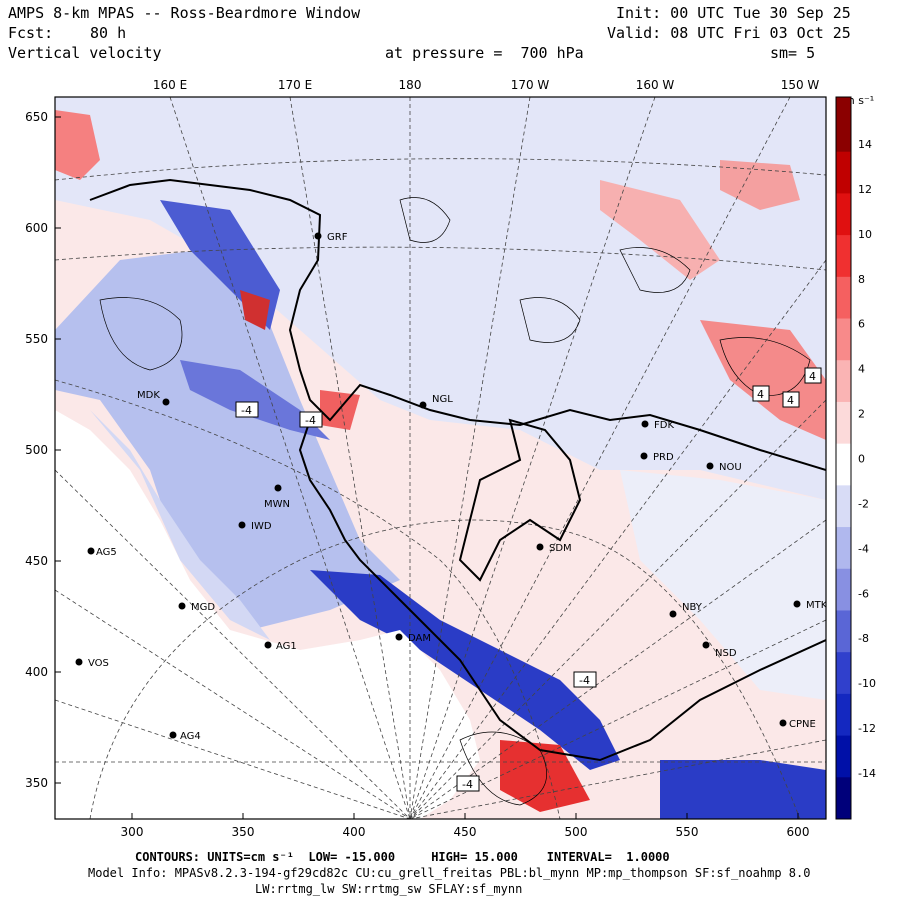 The width and height of the screenshot is (900, 900). Describe the element at coordinates (85, 53) in the screenshot. I see `field-name: Vertical velocity` at that location.